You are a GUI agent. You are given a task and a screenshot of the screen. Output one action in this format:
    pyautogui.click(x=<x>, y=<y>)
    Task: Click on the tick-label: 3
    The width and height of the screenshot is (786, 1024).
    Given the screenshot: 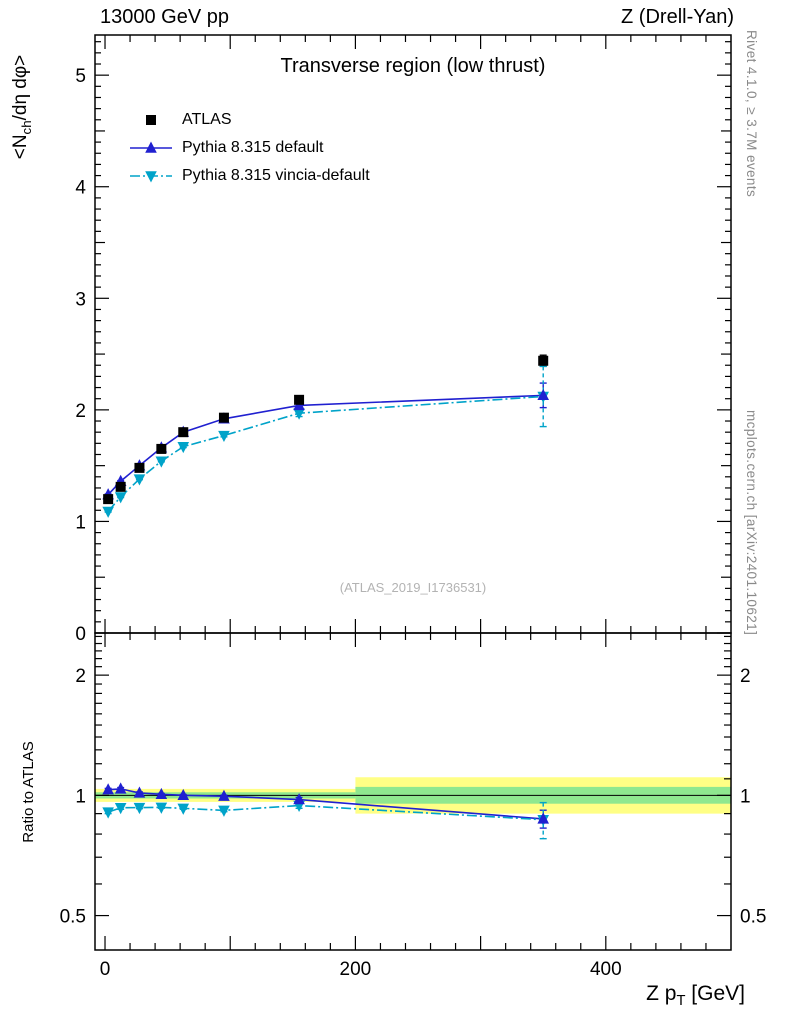 What is the action you would take?
    pyautogui.click(x=80, y=299)
    